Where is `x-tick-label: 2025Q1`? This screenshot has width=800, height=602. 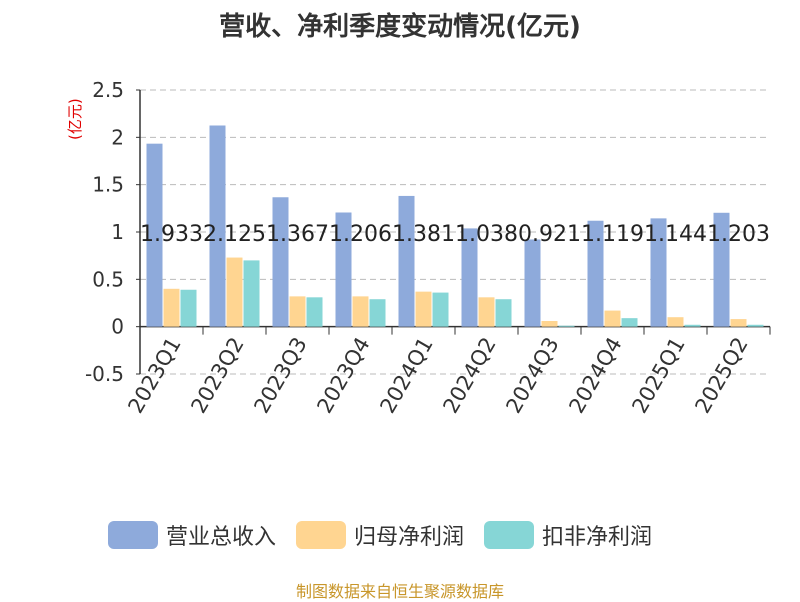
x-tick-label: 2025Q1 is located at coordinates (658, 375).